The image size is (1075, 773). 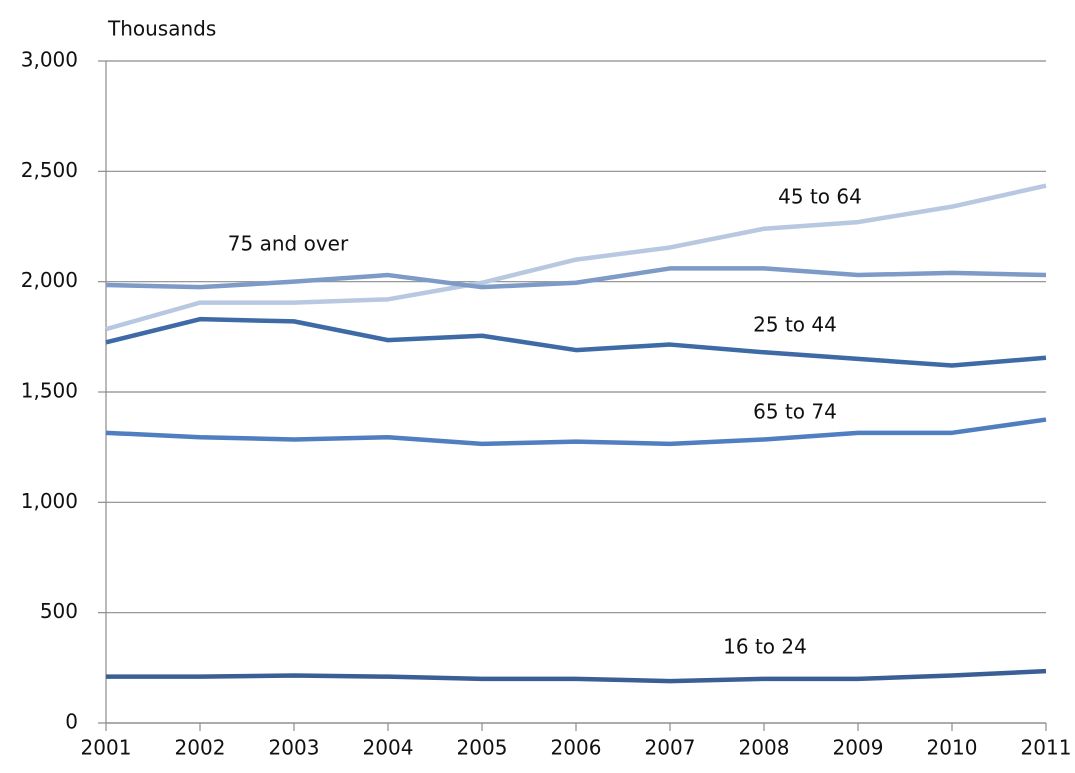 I want to click on series-label: 16 to 24, so click(x=765, y=647).